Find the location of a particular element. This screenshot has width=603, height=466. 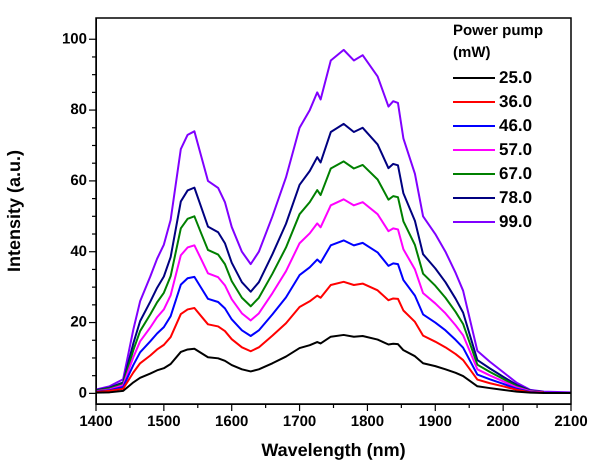

x-tick-label: 1500 is located at coordinates (164, 421).